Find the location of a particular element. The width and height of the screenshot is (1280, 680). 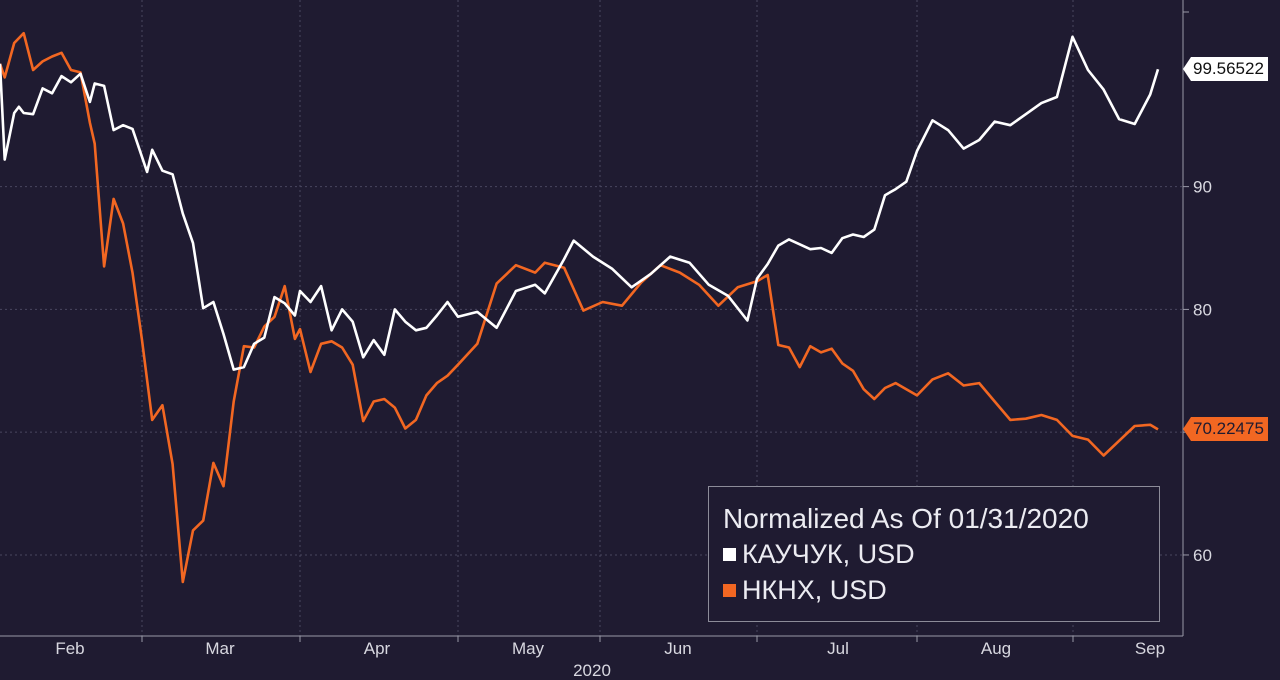

x-axis-year-label: 2020 is located at coordinates (592, 670).